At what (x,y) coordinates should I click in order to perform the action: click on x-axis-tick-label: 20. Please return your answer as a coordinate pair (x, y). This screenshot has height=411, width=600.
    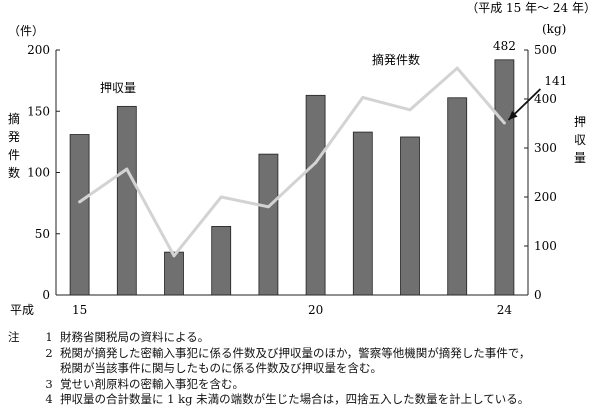
    Looking at the image, I should click on (315, 310).